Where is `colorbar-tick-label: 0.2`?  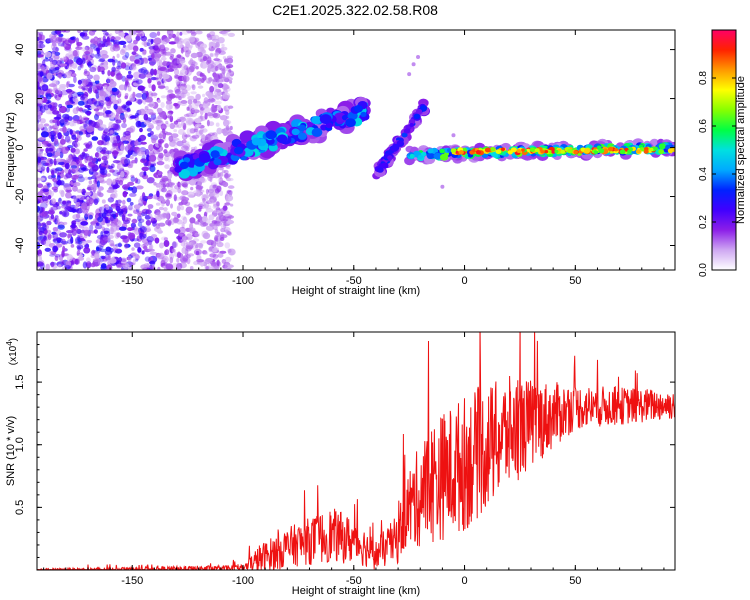
colorbar-tick-label: 0.2 is located at coordinates (703, 222).